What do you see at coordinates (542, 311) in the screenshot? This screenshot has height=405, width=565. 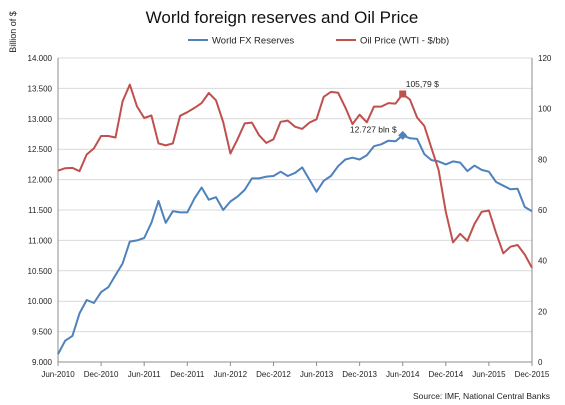 I see `right-tick-label: 20` at bounding box center [542, 311].